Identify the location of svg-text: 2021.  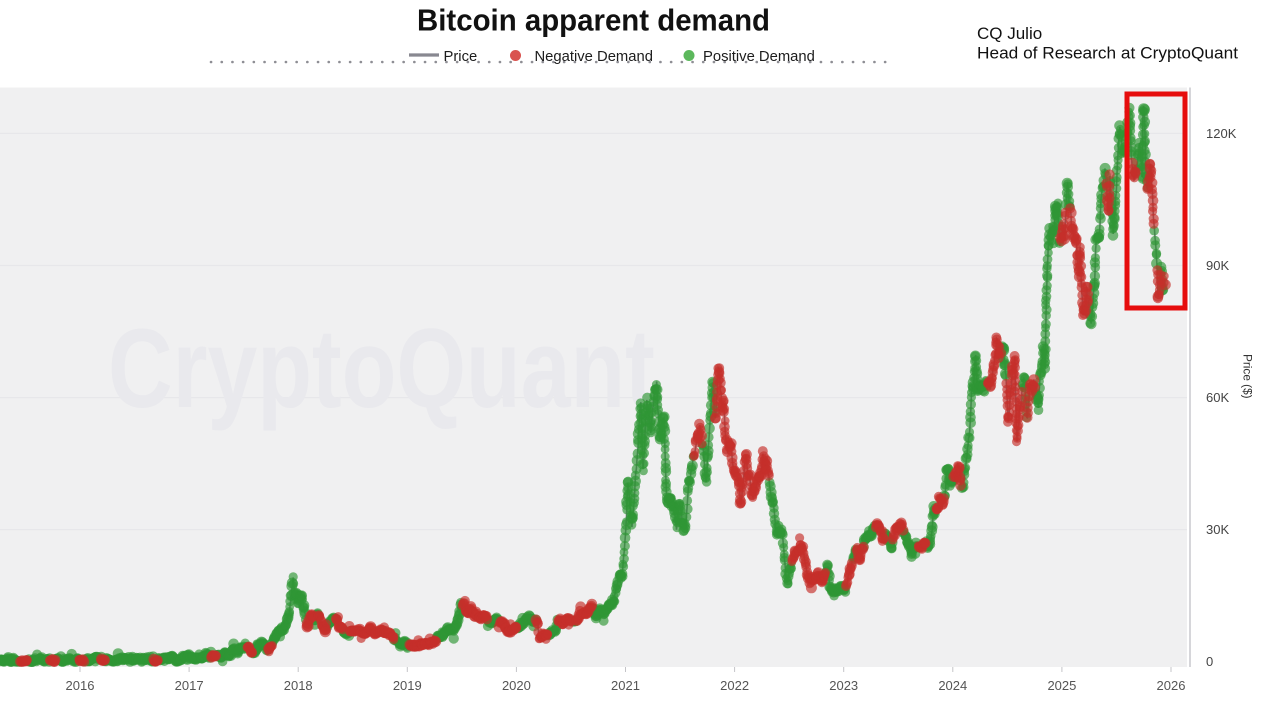
(625, 685).